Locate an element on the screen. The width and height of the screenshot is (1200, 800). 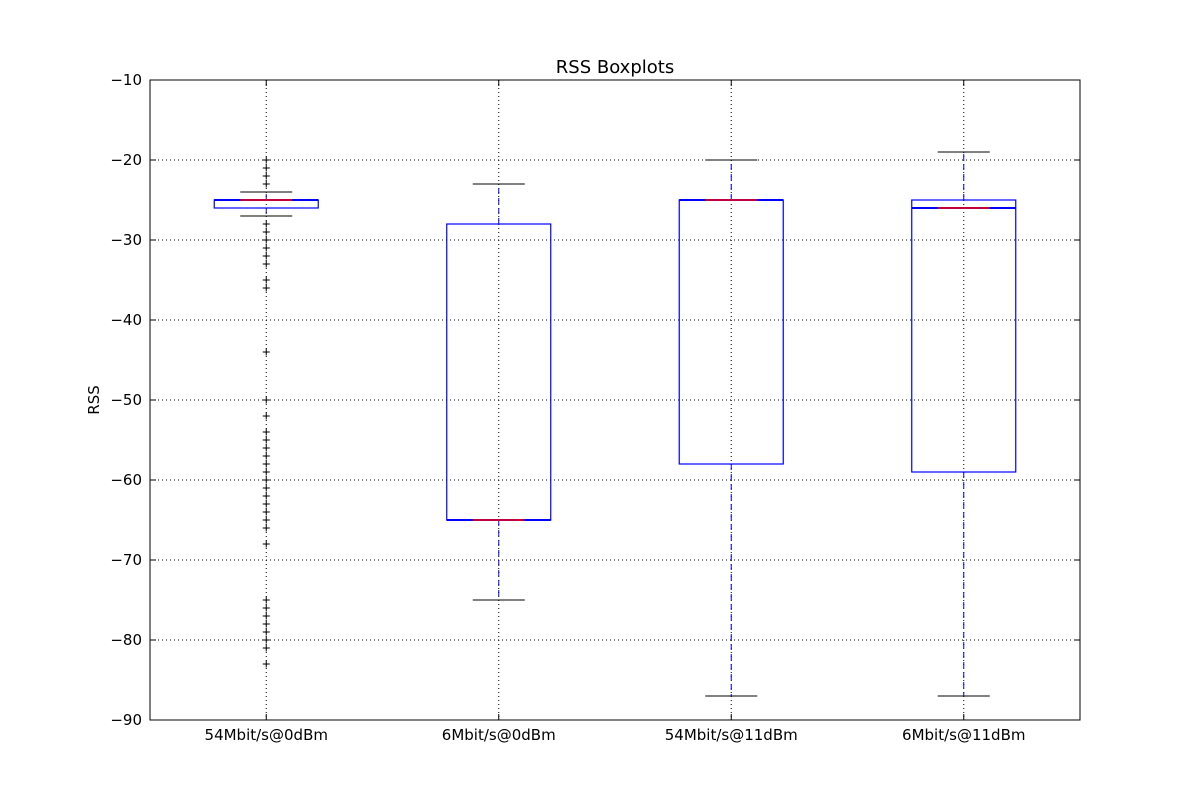
x-tick-label: 54Mbit/s@11dBm is located at coordinates (731, 735).